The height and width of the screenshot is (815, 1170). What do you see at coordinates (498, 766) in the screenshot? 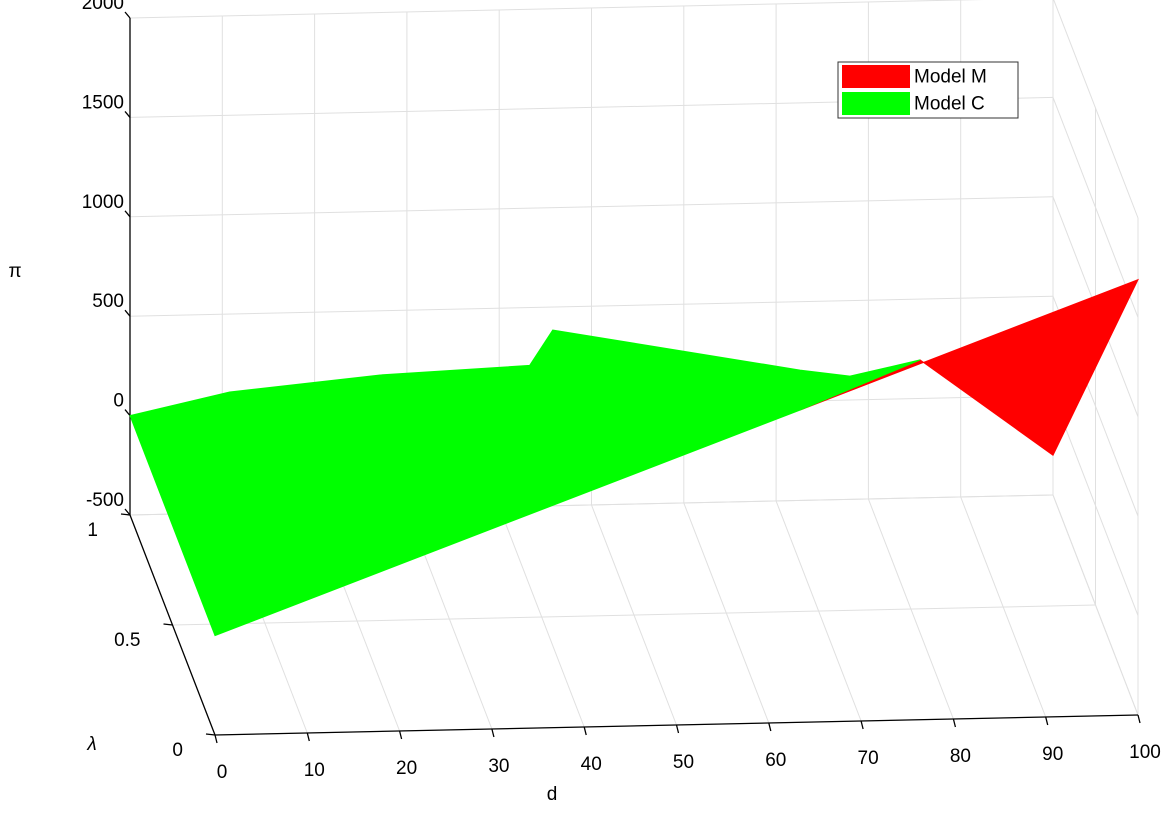
I see `x-tick-label: 30` at bounding box center [498, 766].